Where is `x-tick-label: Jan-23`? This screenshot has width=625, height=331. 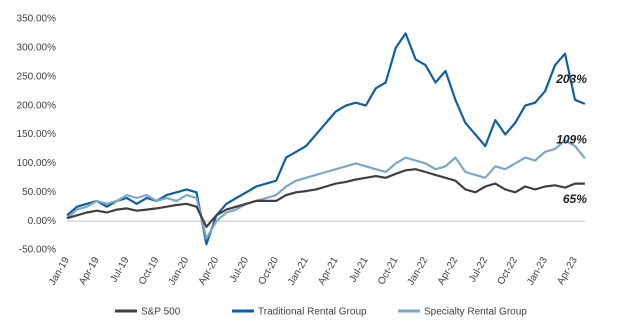
x-tick-label: Jan-23 is located at coordinates (537, 271).